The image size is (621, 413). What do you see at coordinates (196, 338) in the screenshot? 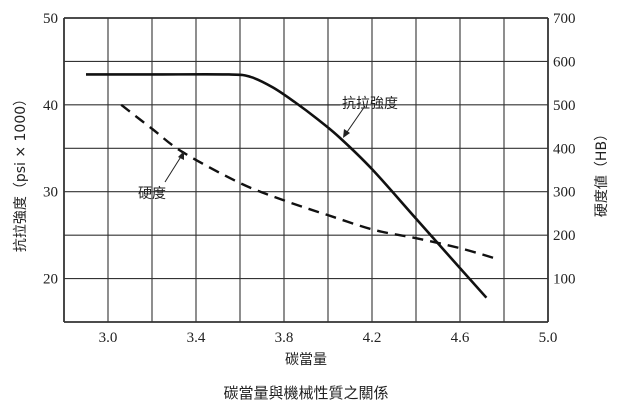
I see `x-tick-label: 3.4` at bounding box center [196, 338].